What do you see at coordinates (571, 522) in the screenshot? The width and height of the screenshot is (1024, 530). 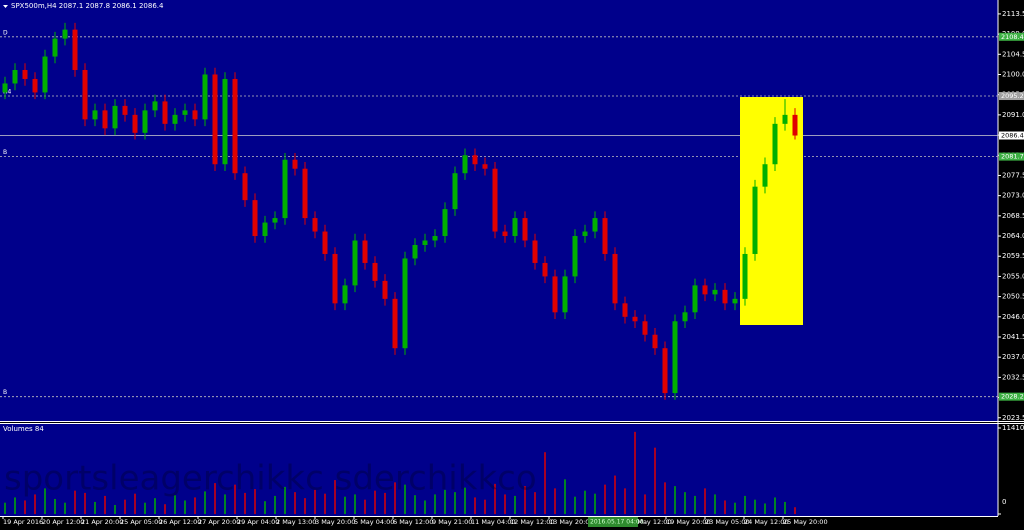 I see `x-tick-label: 13 May 20:00` at bounding box center [571, 522].